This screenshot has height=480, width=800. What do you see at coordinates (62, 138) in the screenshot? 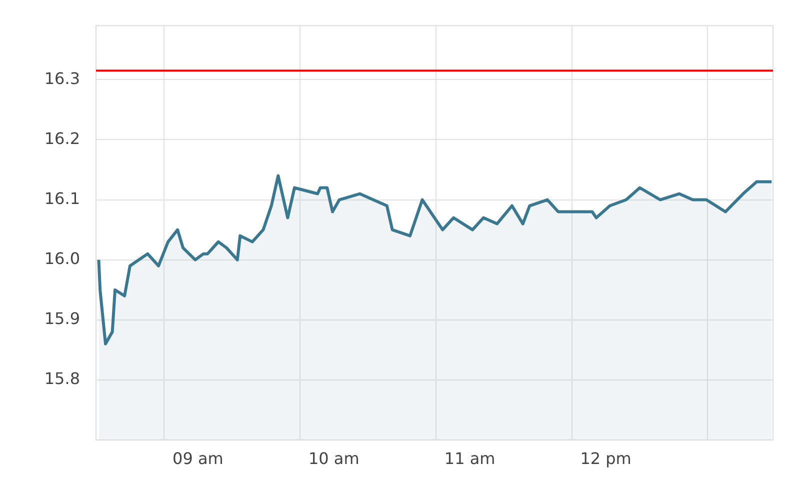
I see `y-tick-label: 16.2` at bounding box center [62, 138].